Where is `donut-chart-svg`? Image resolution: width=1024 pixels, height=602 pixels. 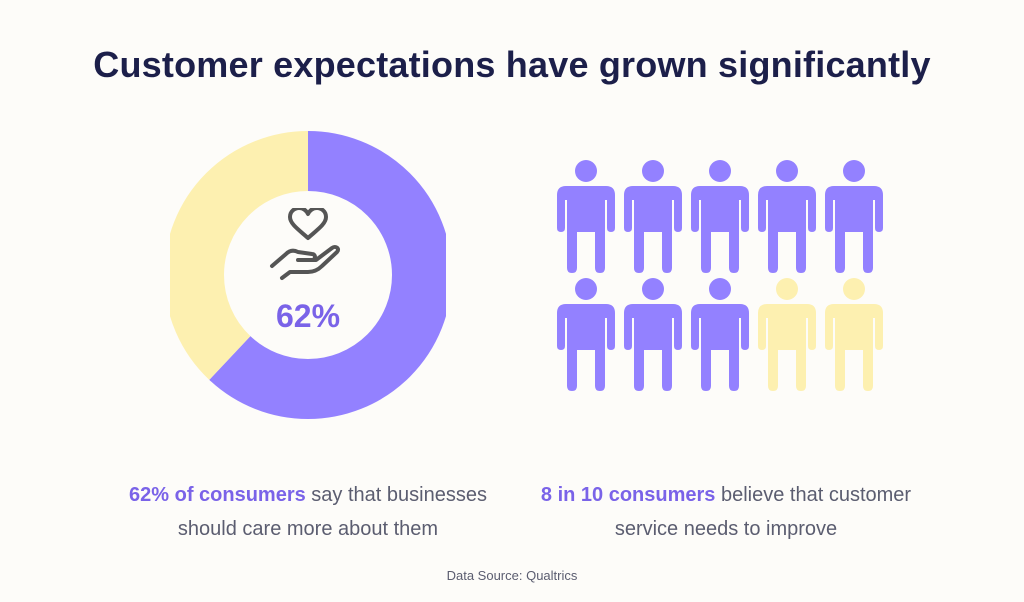
donut-chart-svg is located at coordinates (308, 275).